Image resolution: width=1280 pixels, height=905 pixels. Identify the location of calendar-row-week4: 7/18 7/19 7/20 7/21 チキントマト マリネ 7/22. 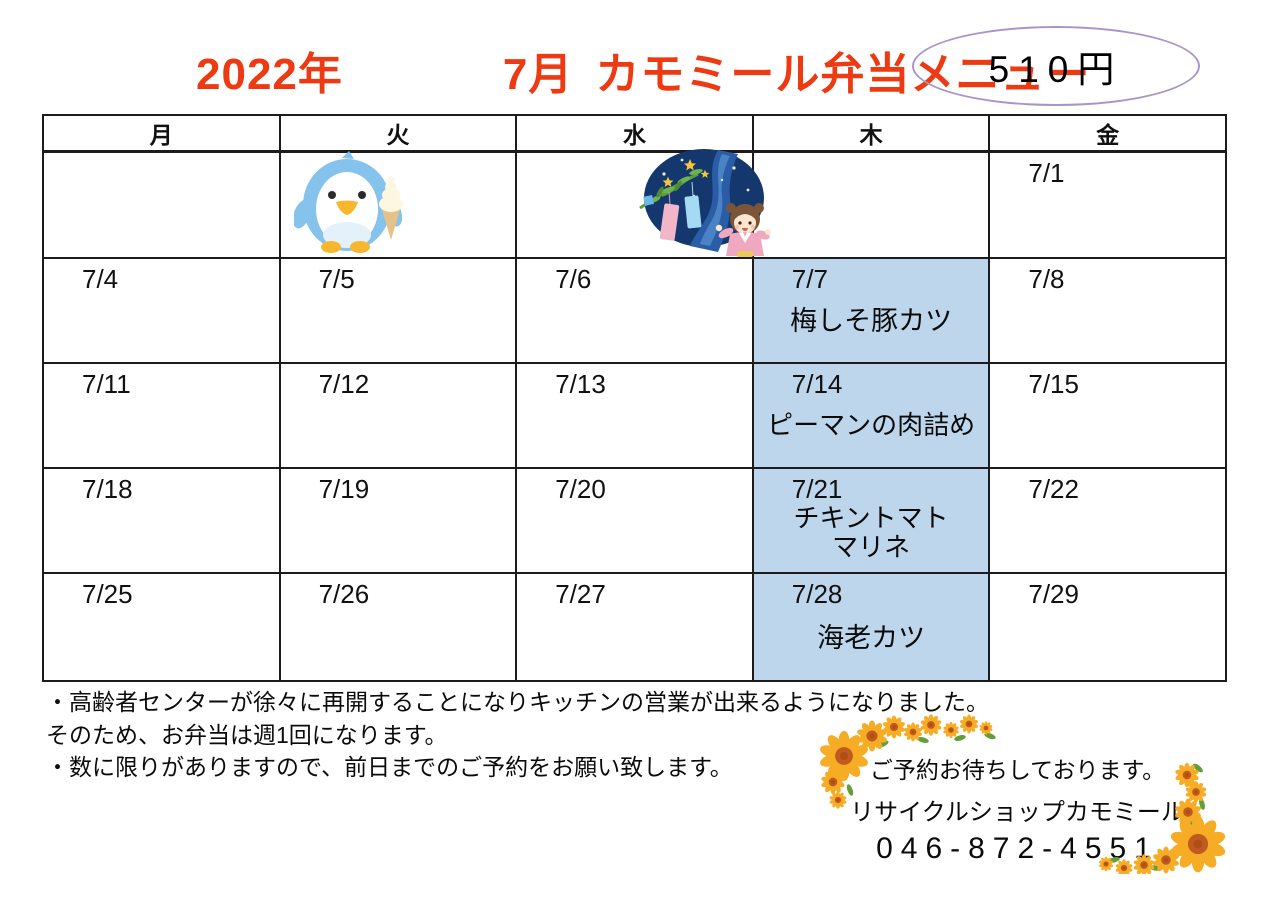
(634, 520).